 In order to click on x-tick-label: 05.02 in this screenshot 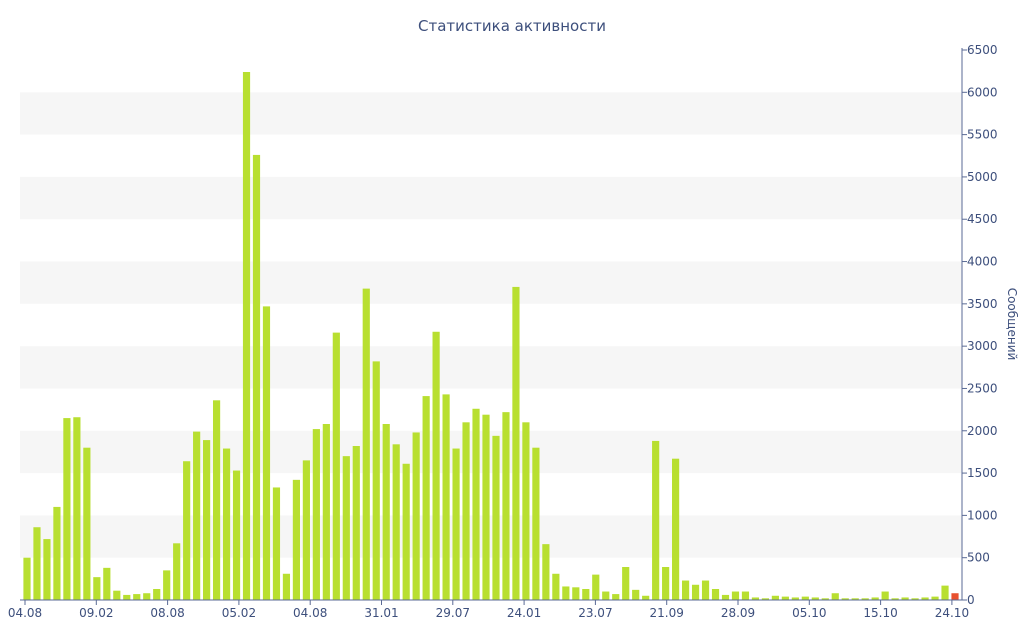, I will do `click(239, 613)`.